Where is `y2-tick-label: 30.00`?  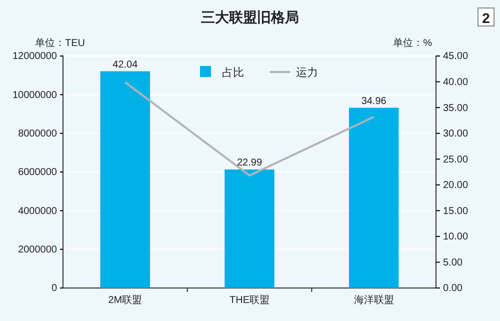 y2-tick-label: 30.00 is located at coordinates (455, 134).